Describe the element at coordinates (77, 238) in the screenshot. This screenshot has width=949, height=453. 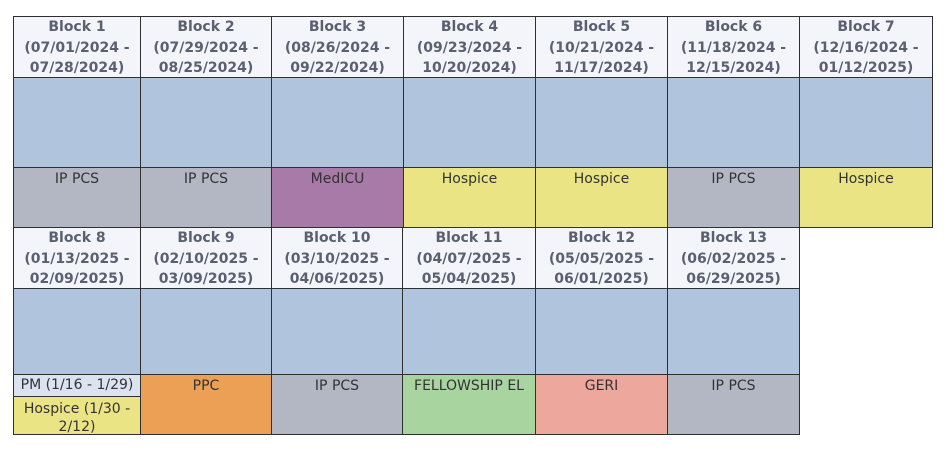
I see `block-name: Block 8` at that location.